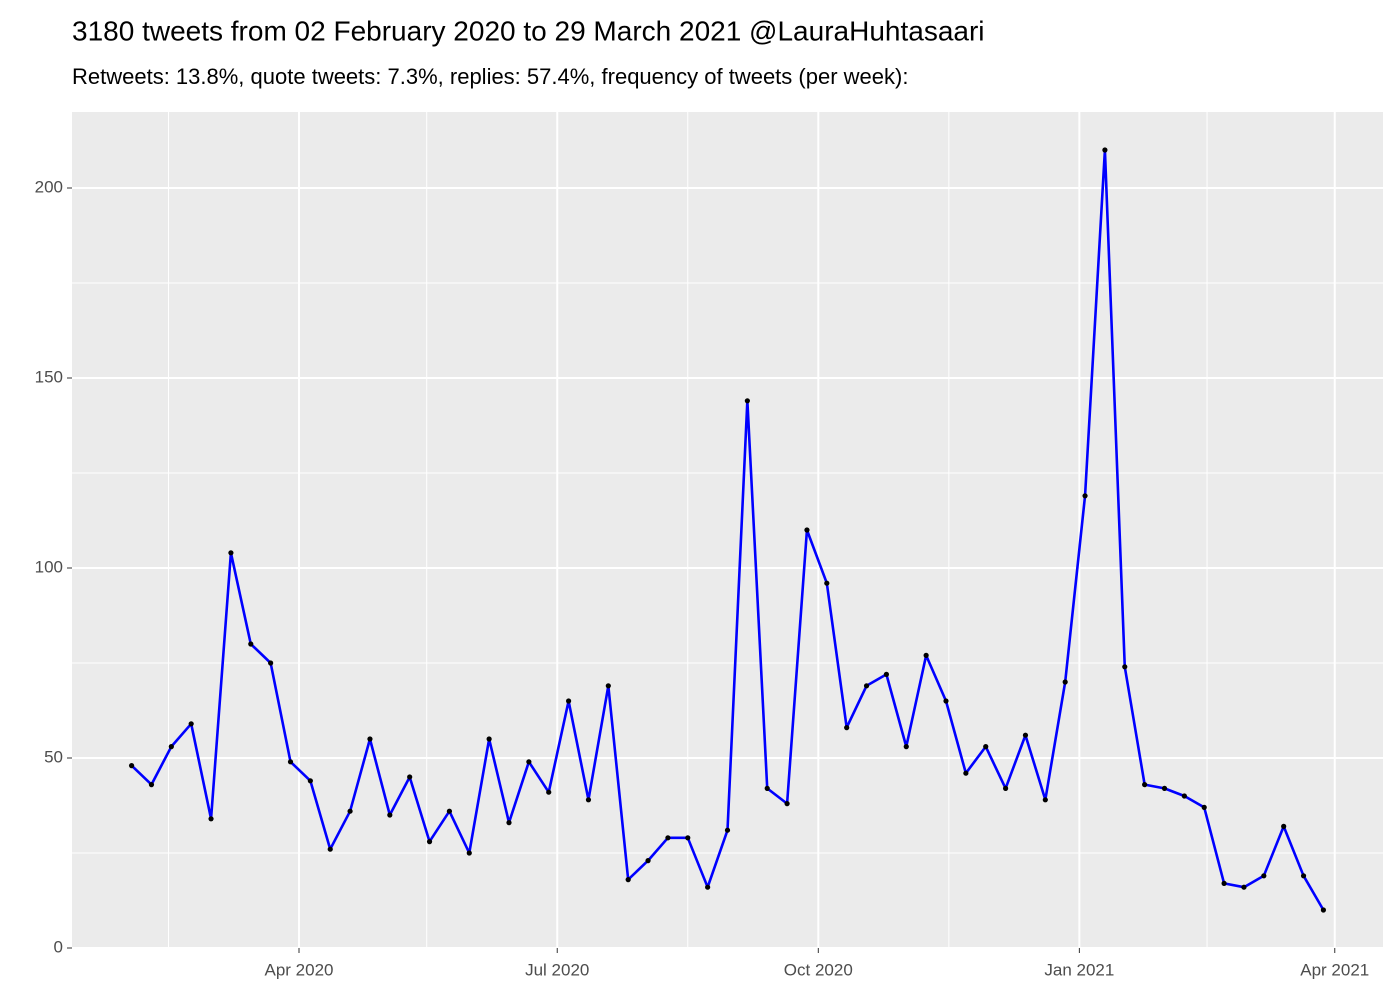 This screenshot has width=1400, height=1000. I want to click on y-tick-label: 200, so click(49, 186).